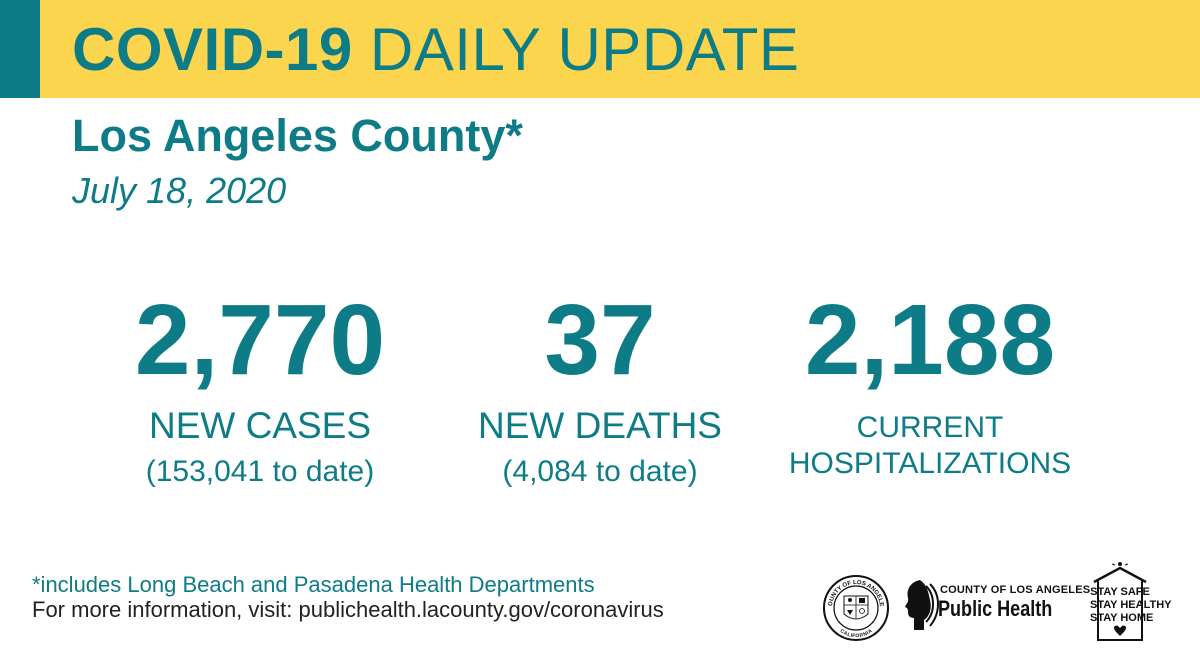 The image size is (1200, 652). I want to click on public-health-org-line: COUNTY OF LOS ANGELES, so click(1015, 590).